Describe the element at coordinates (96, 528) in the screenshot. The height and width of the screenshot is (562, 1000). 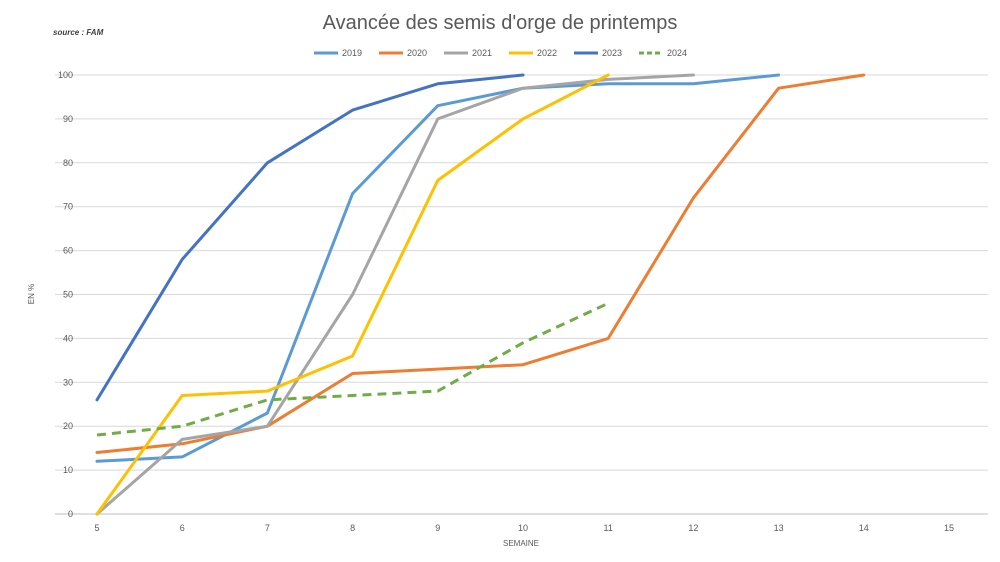
I see `x-tick-label: 5` at that location.